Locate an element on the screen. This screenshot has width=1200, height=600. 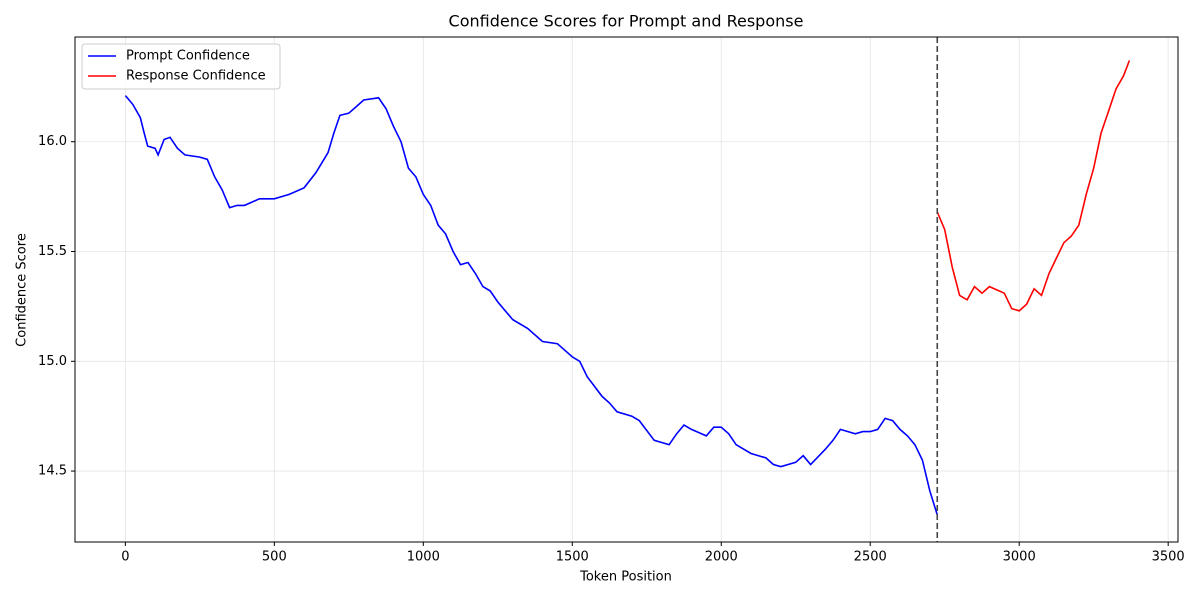
y-tick-label: 14.5 is located at coordinates (52, 471).